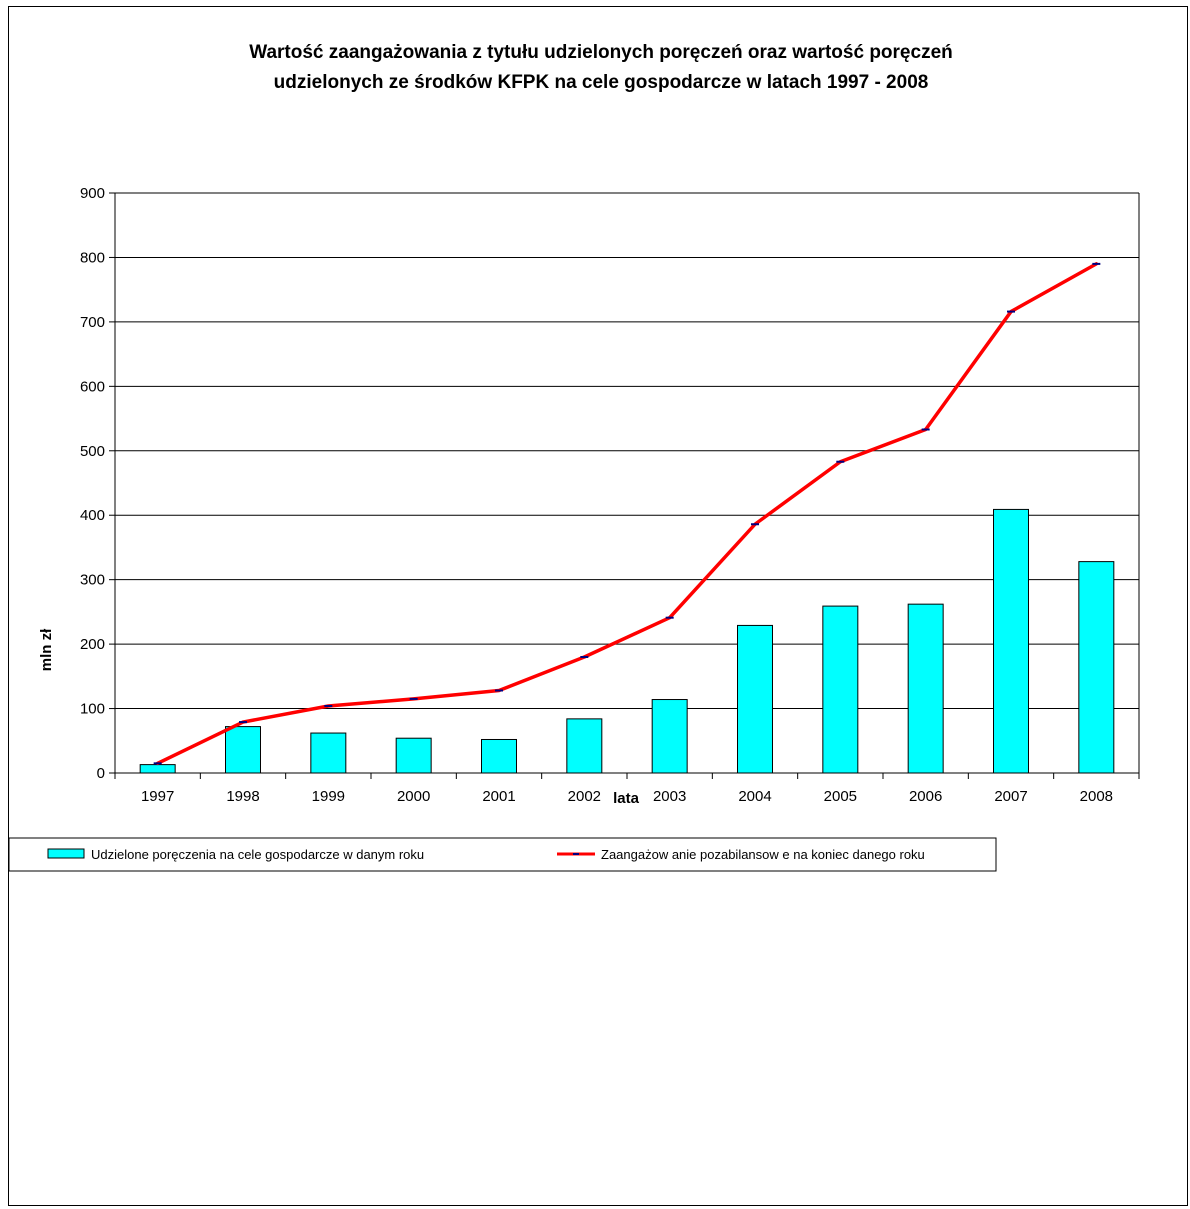  I want to click on legend-box, so click(503, 854).